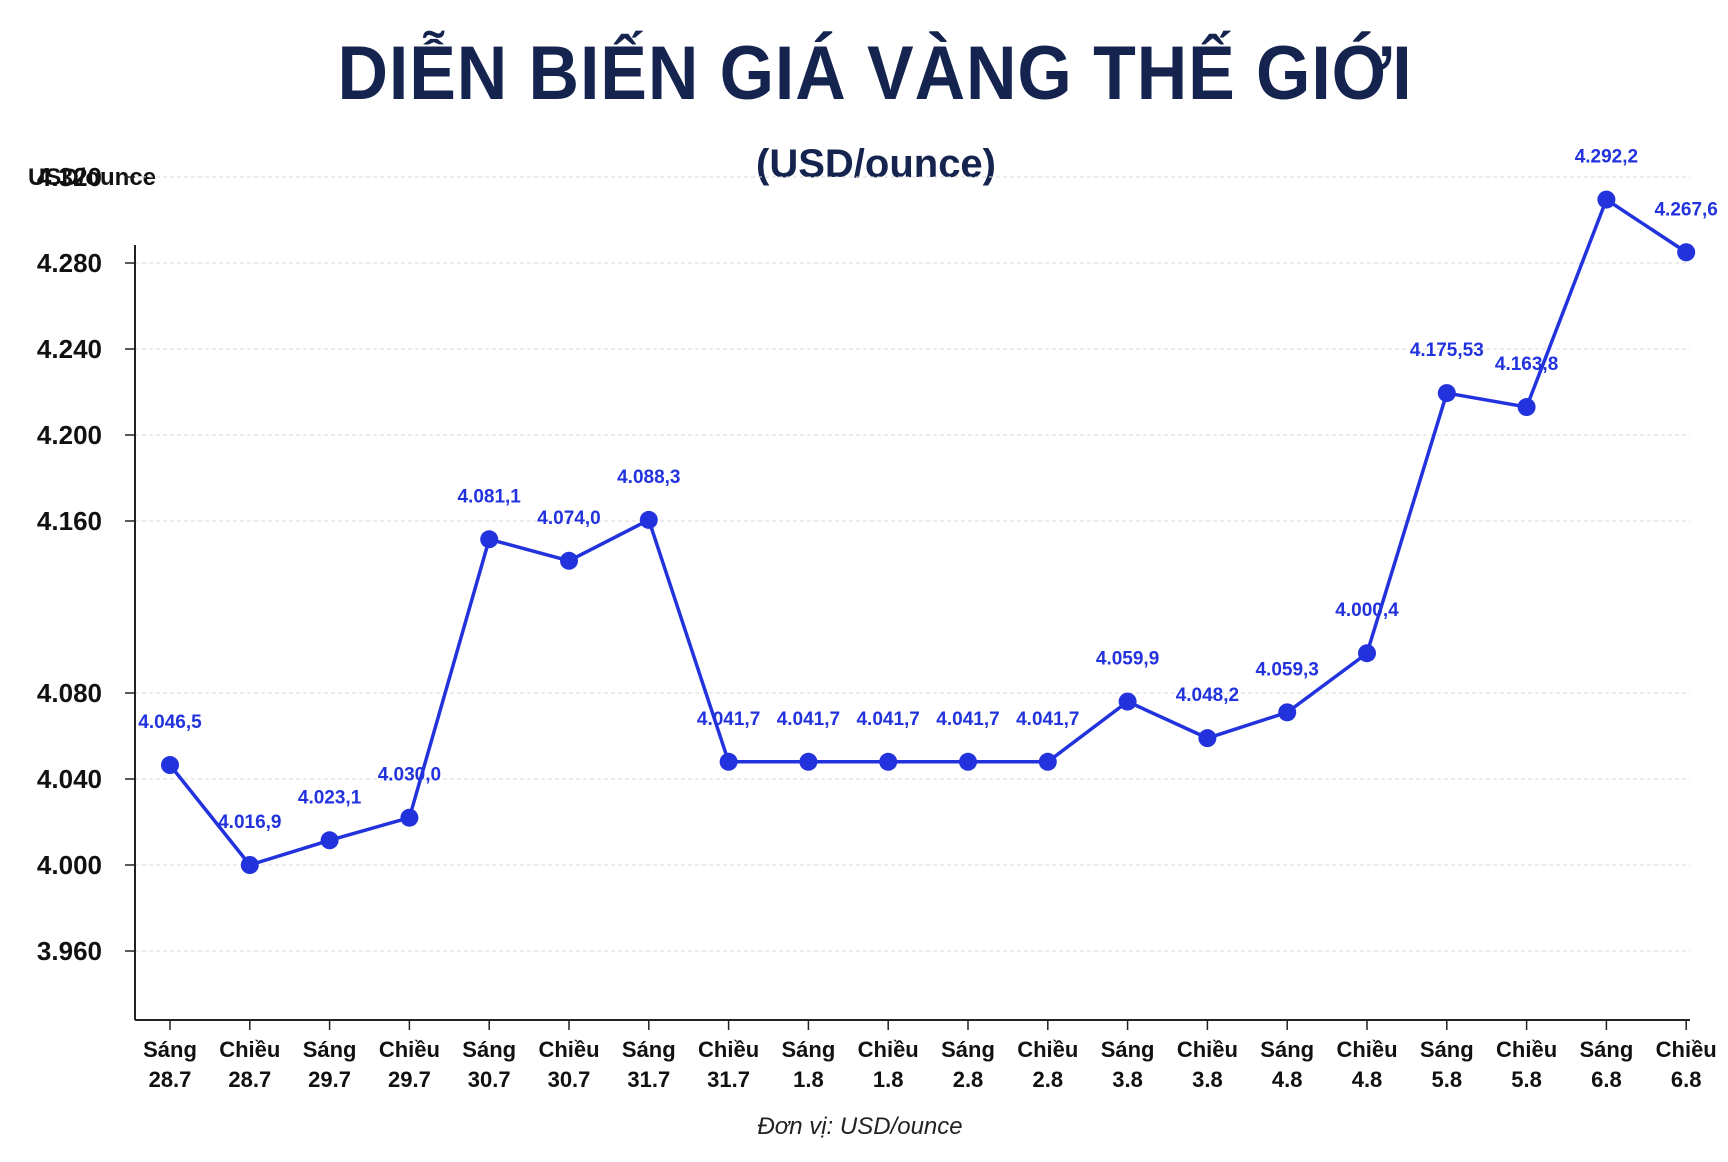  I want to click on y-tick-label: 4.000, so click(69, 865).